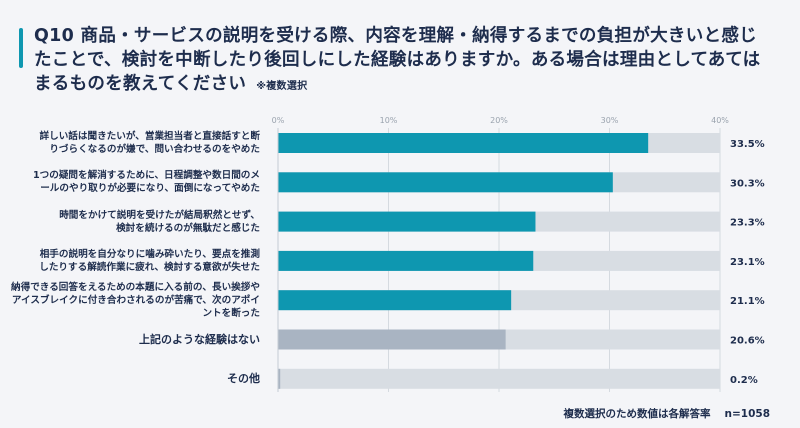 This screenshot has height=428, width=800. Describe the element at coordinates (135, 287) in the screenshot. I see `category-label-line: 納得できる回答をえるための本題に入る前の、長い挨拶や` at that location.